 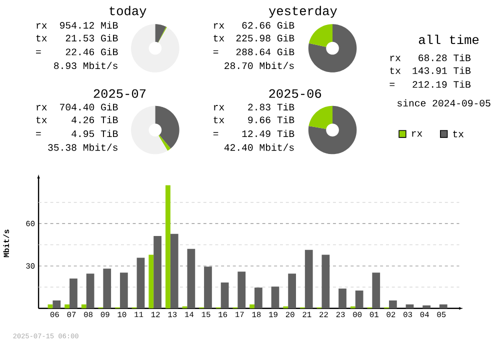 I want to click on text: all time, so click(x=448, y=39).